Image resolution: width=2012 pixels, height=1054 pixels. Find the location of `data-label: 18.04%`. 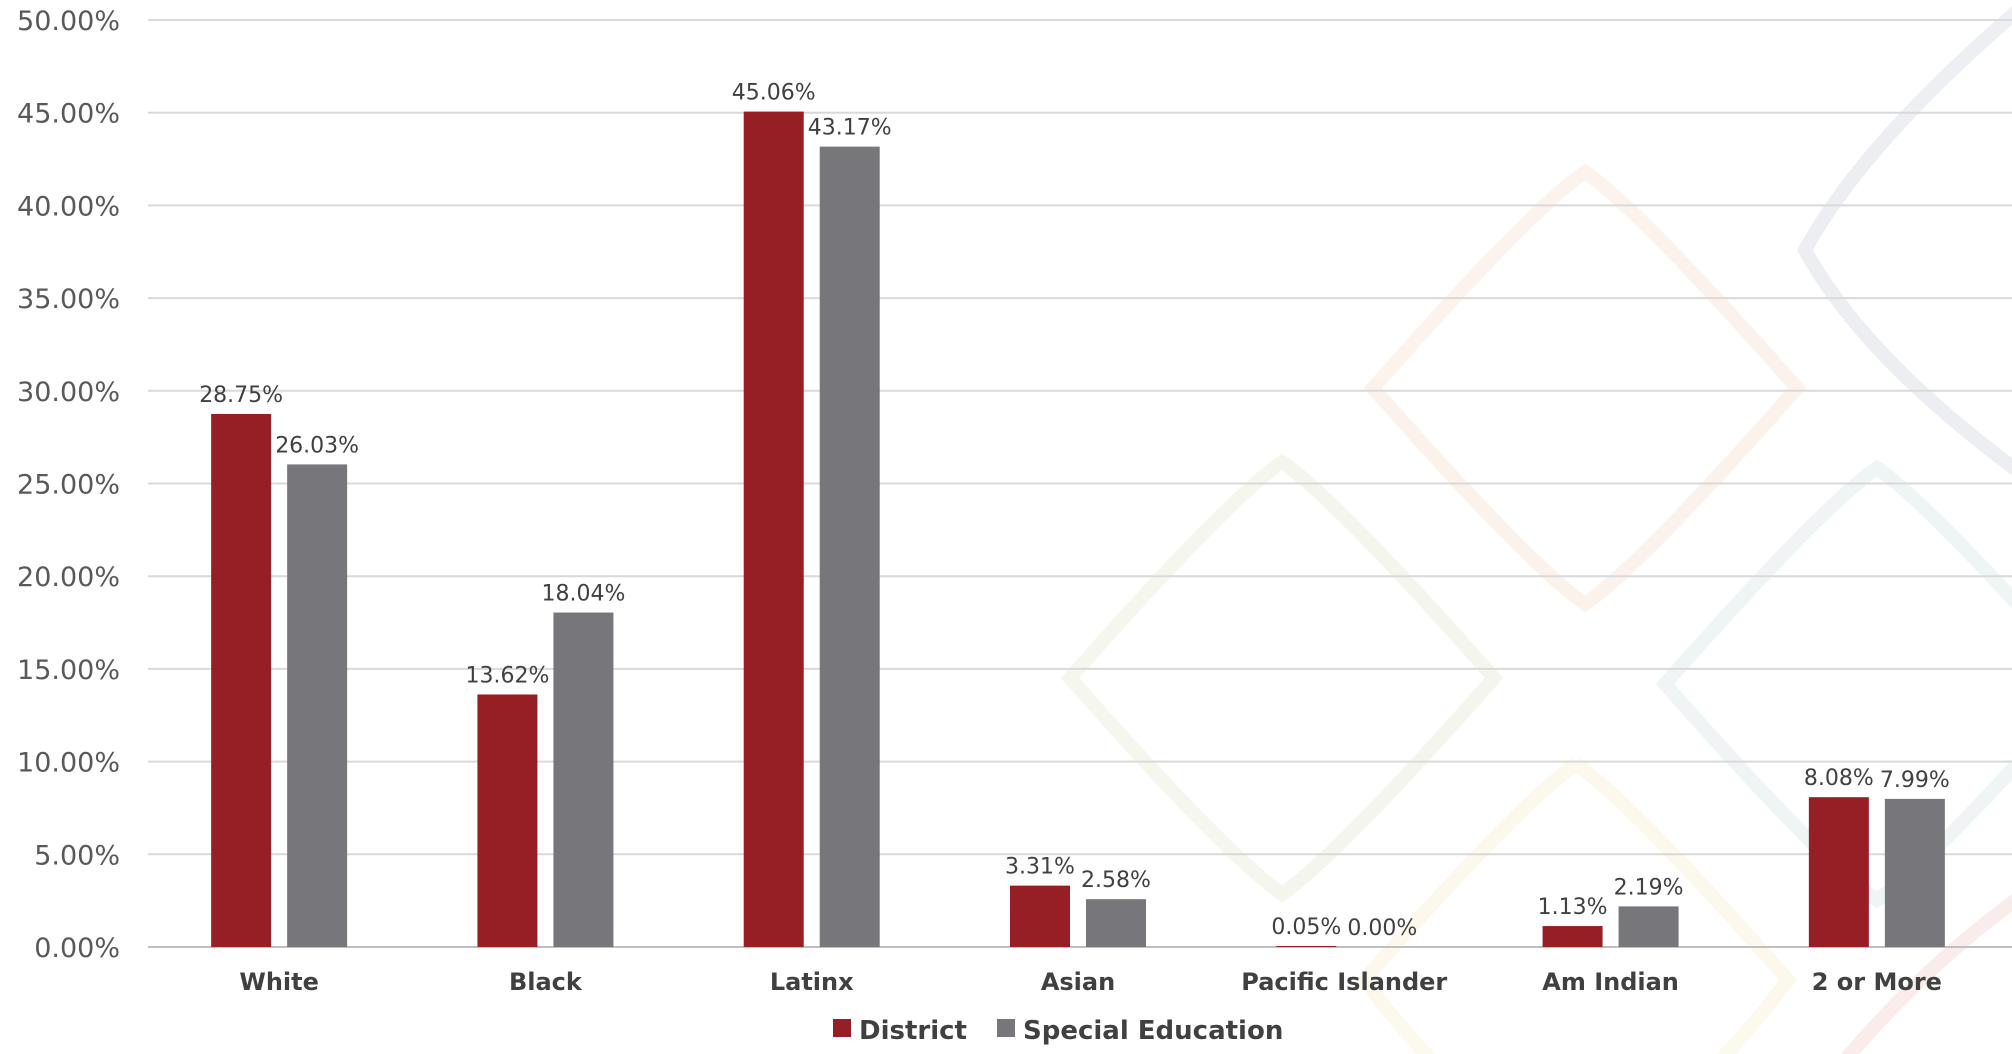

data-label: 18.04% is located at coordinates (583, 594).